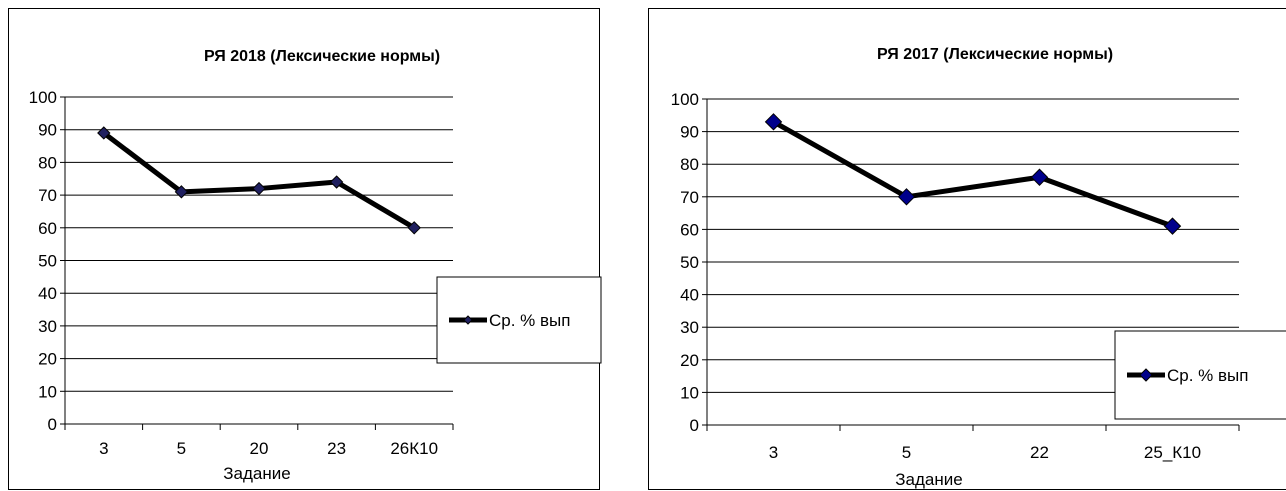 The image size is (1286, 491). I want to click on chart-2017-x-tick-label: 25_К10, so click(1172, 452).